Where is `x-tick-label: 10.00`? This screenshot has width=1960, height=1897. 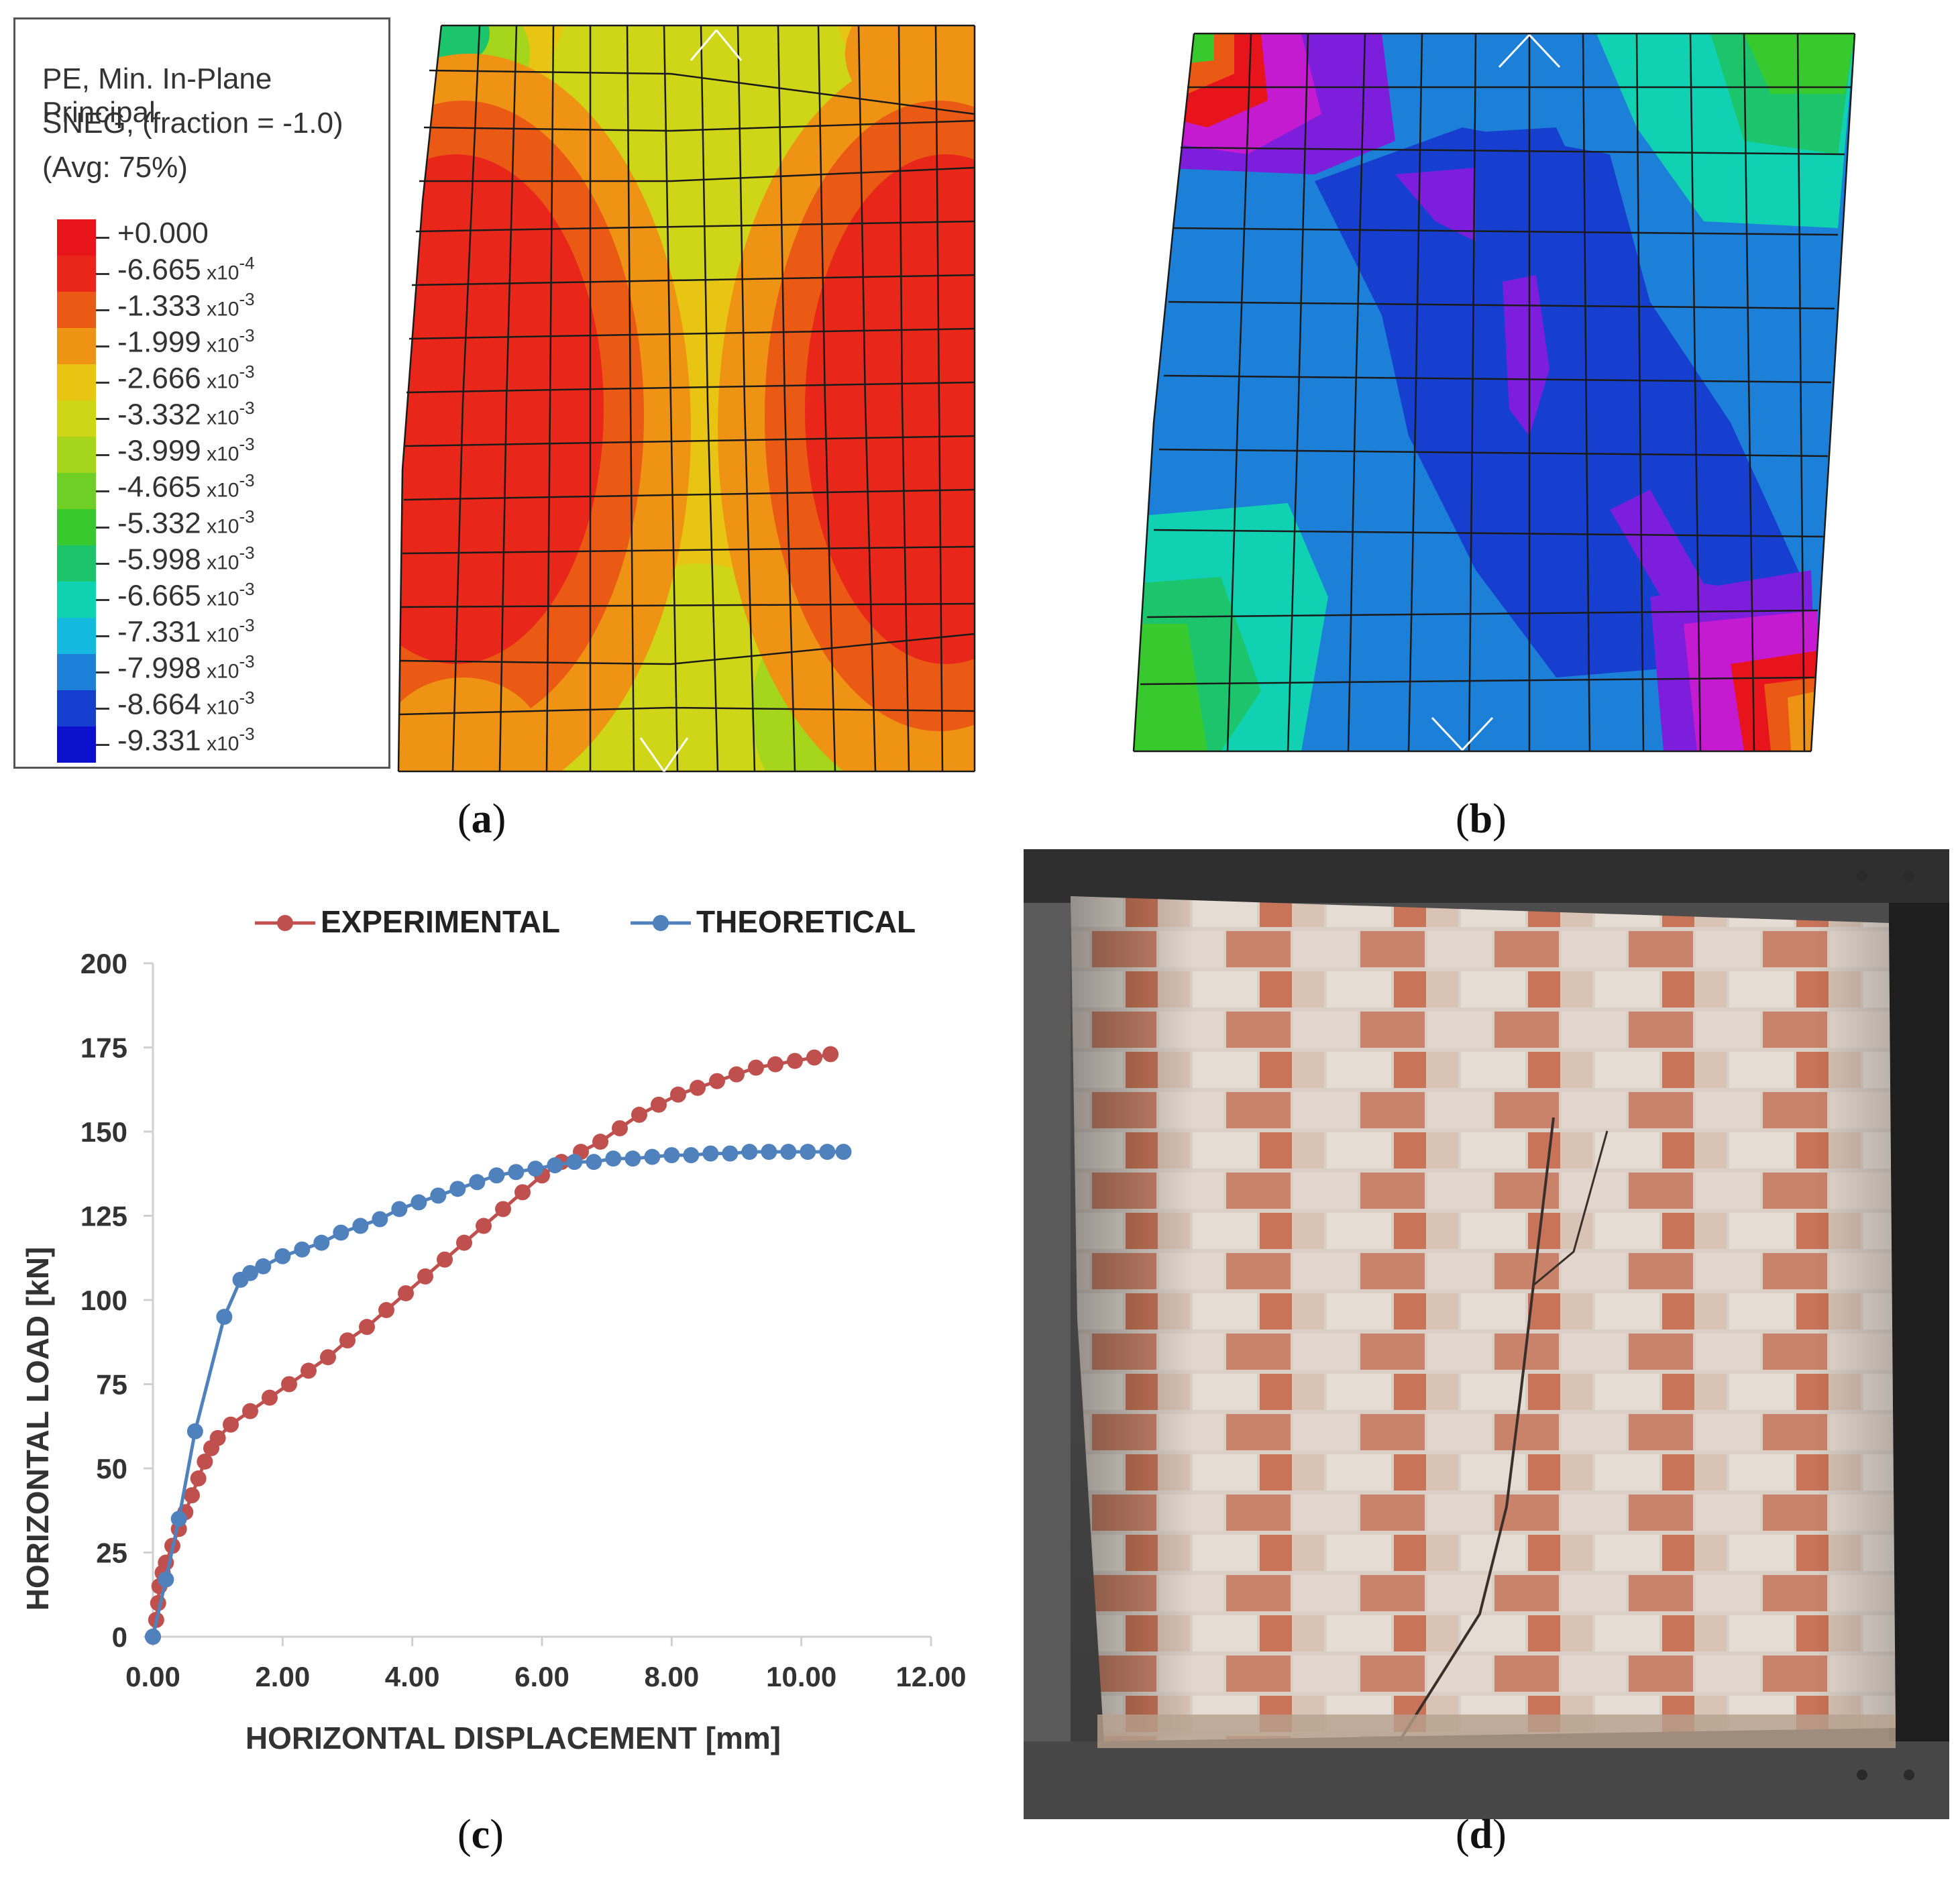
x-tick-label: 10.00 is located at coordinates (801, 1676).